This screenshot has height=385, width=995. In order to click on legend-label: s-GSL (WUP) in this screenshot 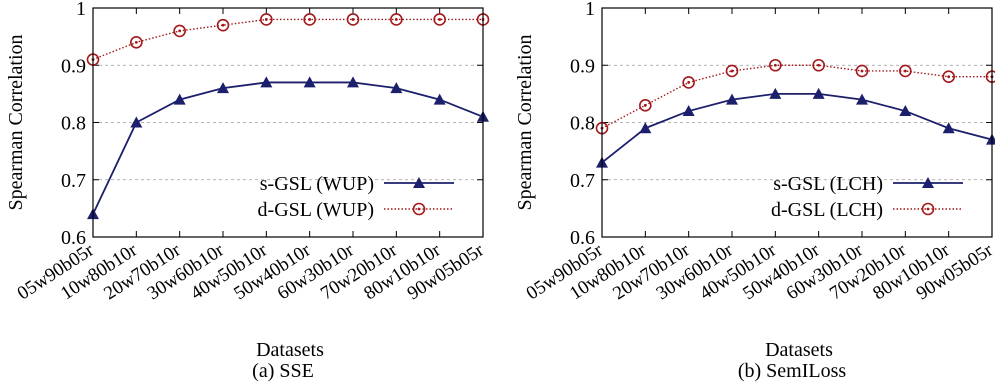, I will do `click(317, 184)`.